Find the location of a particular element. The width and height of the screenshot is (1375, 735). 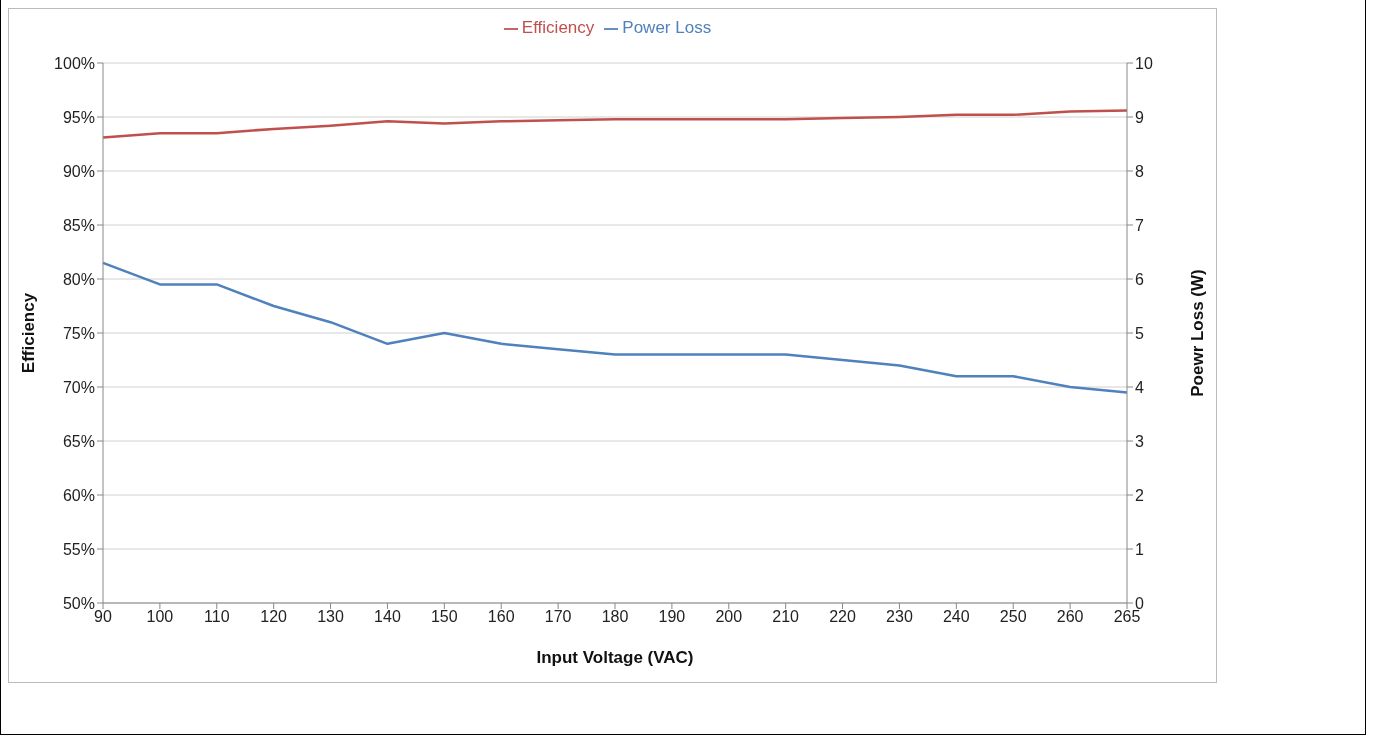

legend-label: Efficiency is located at coordinates (558, 27).